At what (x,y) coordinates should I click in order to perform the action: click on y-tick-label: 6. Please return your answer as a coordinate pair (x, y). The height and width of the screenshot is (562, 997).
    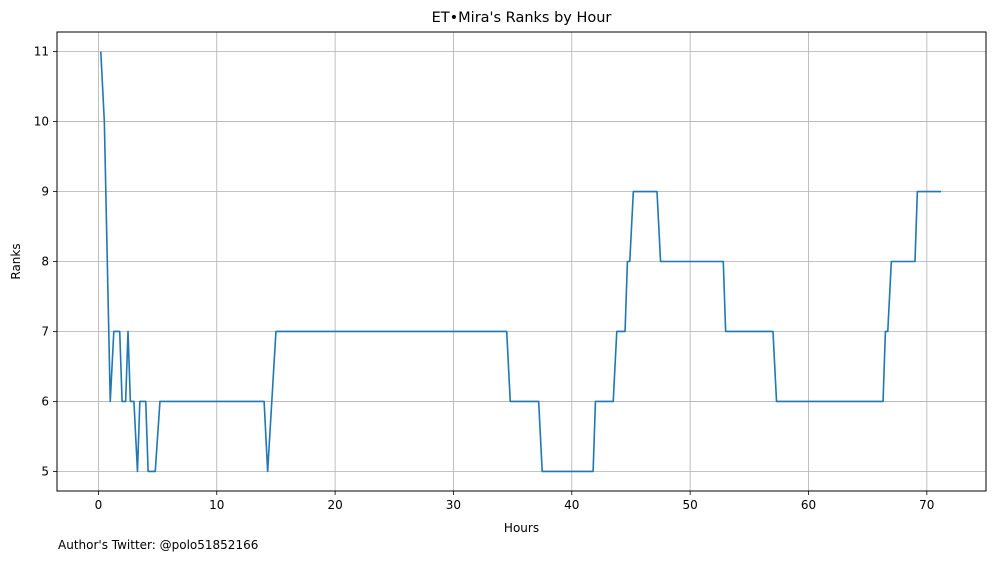
    Looking at the image, I should click on (45, 401).